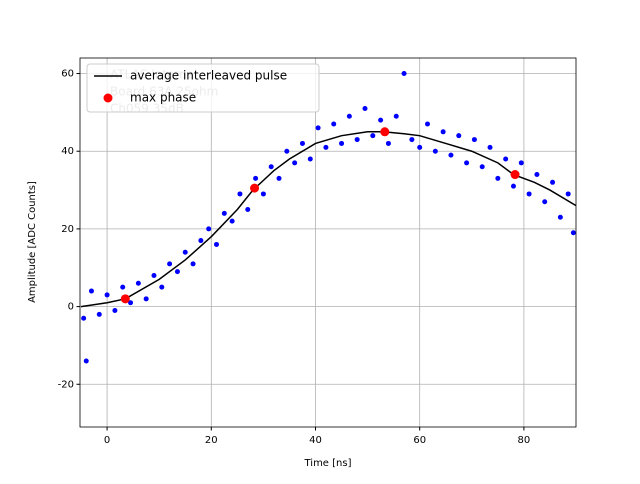  What do you see at coordinates (419, 440) in the screenshot?
I see `x-tick-label: 60` at bounding box center [419, 440].